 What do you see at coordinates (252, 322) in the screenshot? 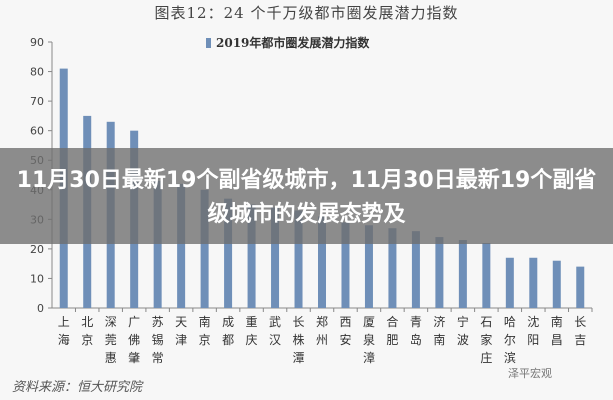
I see `x-tick-label: 重` at bounding box center [252, 322].